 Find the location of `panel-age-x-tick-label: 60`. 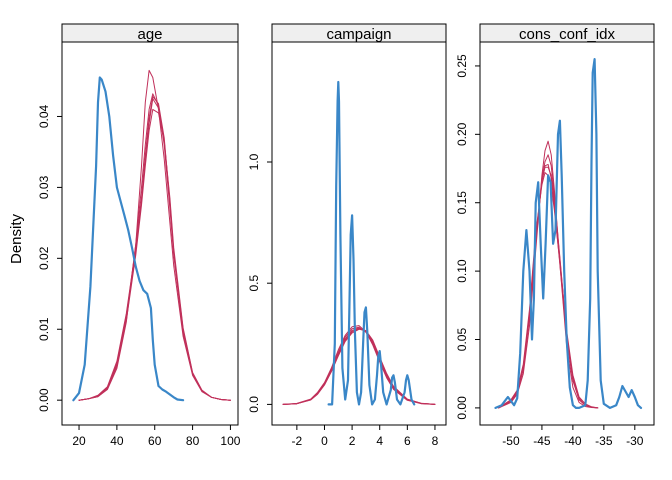

panel-age-x-tick-label: 60 is located at coordinates (155, 441).